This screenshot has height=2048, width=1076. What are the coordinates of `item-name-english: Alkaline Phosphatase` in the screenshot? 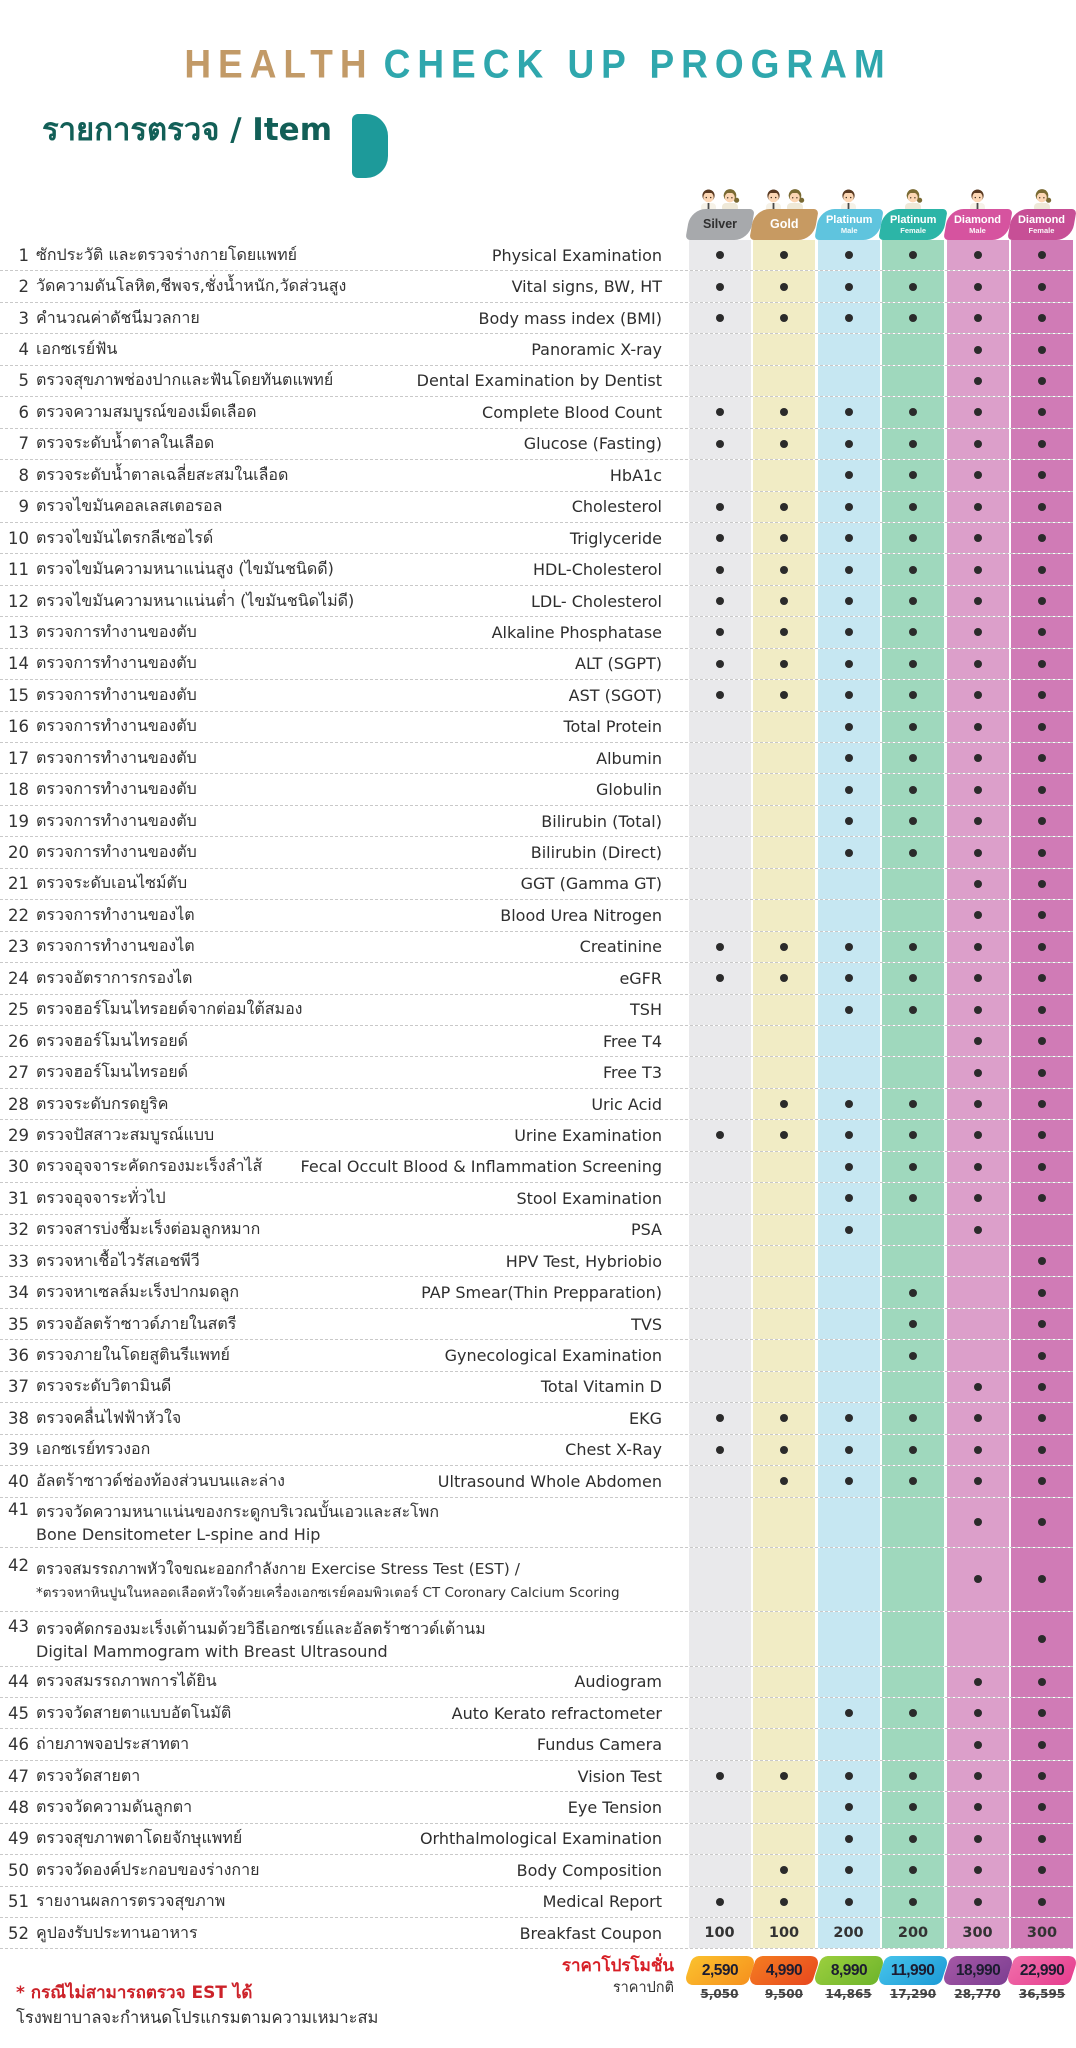 It's located at (576, 632).